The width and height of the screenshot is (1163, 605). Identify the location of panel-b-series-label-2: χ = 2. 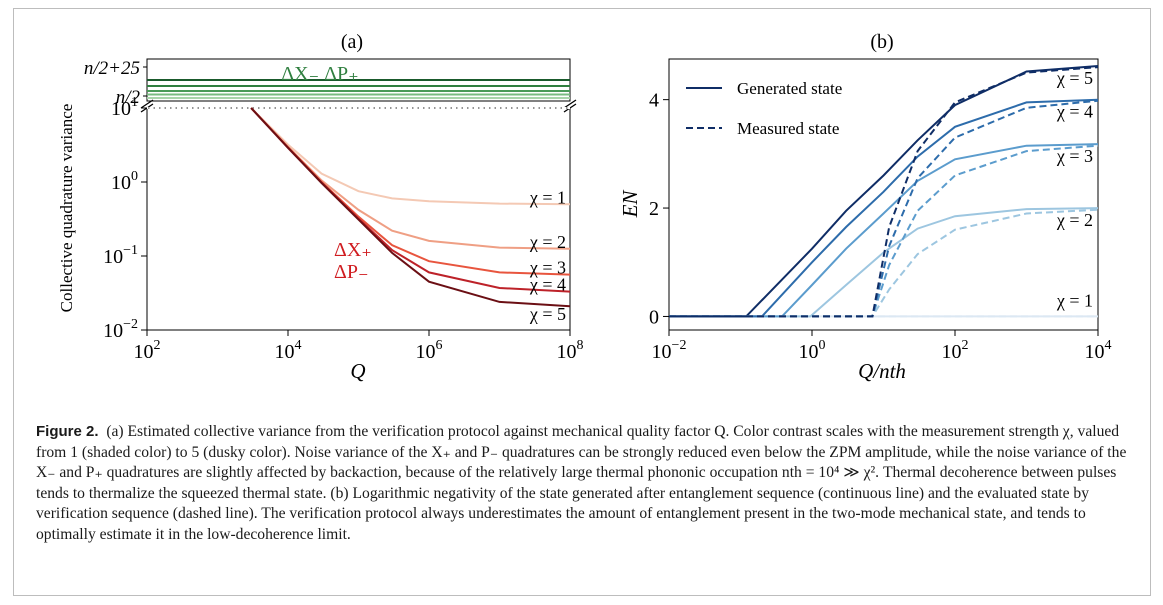
(1074, 220).